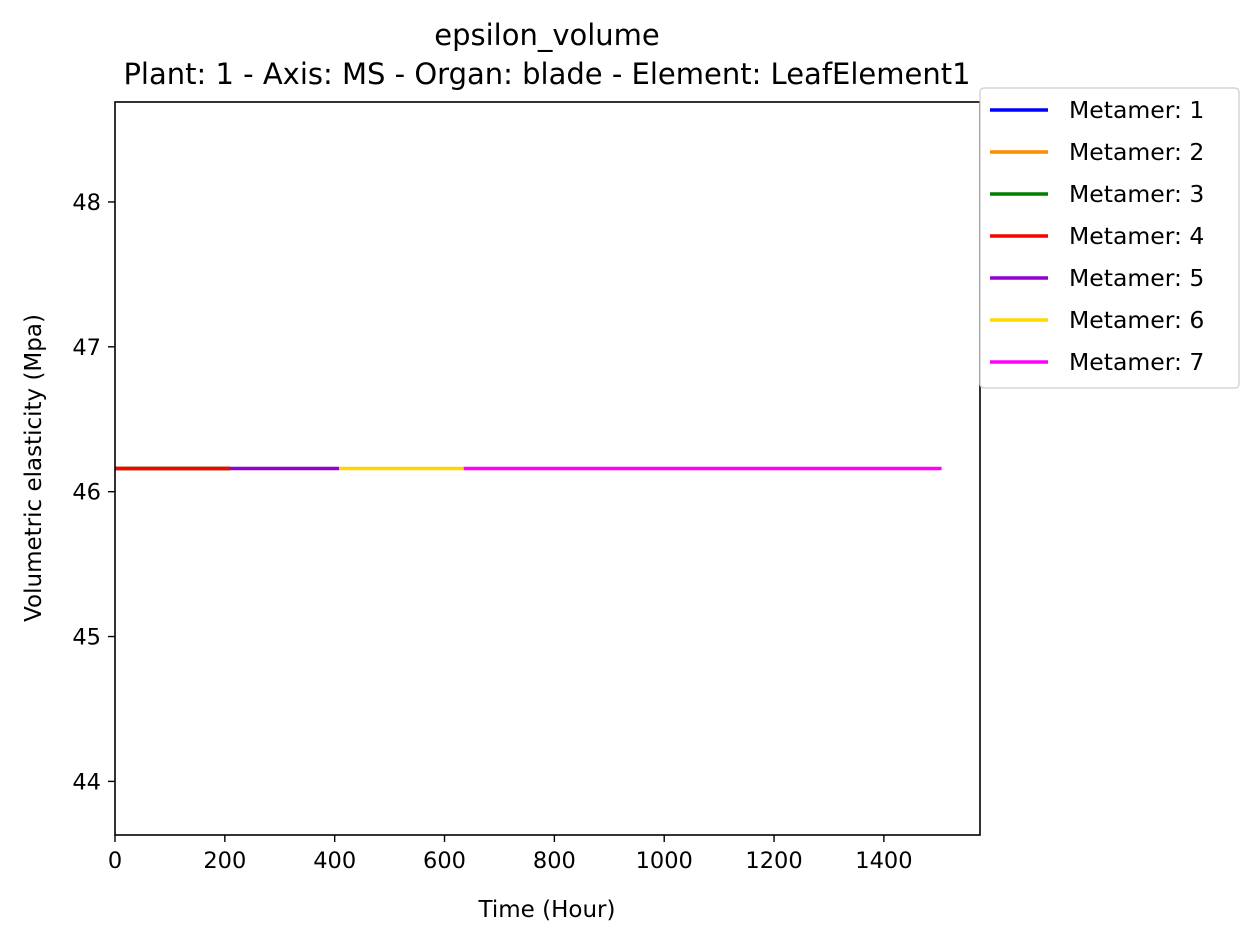  What do you see at coordinates (224, 861) in the screenshot?
I see `x-tick-label: 200` at bounding box center [224, 861].